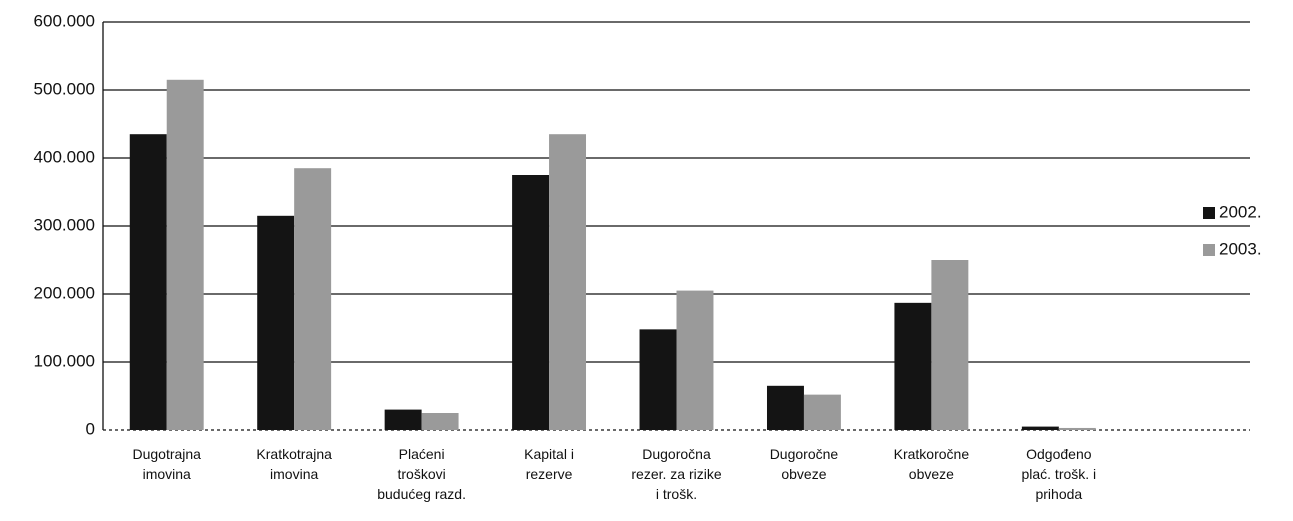 The height and width of the screenshot is (521, 1293). Describe the element at coordinates (421, 474) in the screenshot. I see `x-tick-label: Plaćeni troškovi budućeg razd.` at that location.